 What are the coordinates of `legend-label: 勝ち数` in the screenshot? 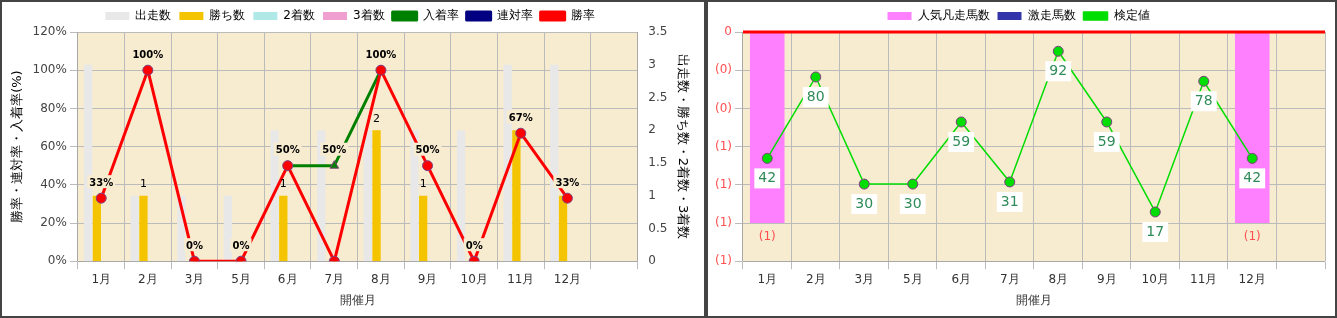 It's located at (227, 15).